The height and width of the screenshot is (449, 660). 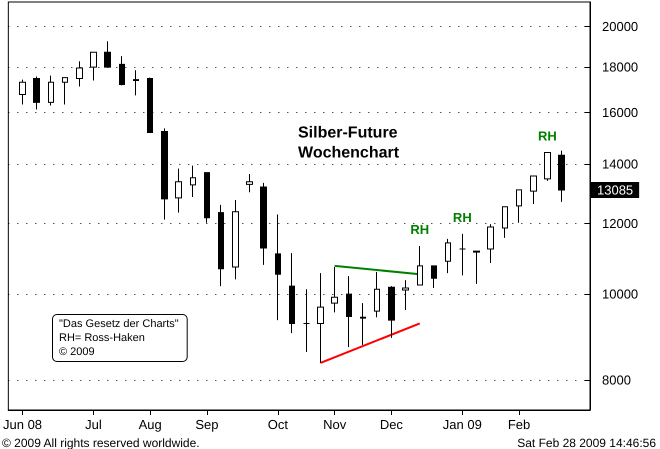 What do you see at coordinates (392, 424) in the screenshot?
I see `x-tick-label: Dec` at bounding box center [392, 424].